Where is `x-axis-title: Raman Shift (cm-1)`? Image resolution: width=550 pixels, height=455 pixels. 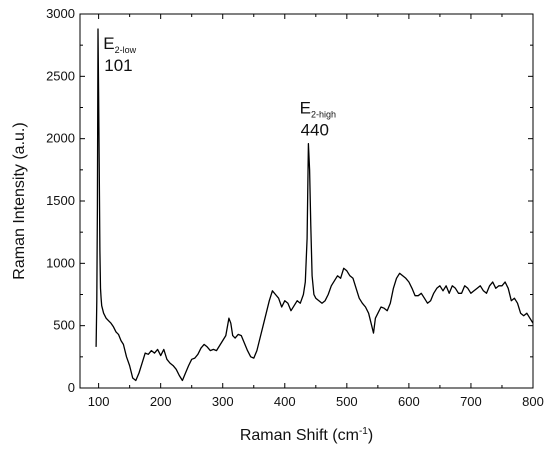 x-axis-title: Raman Shift (cm-1) is located at coordinates (306, 435).